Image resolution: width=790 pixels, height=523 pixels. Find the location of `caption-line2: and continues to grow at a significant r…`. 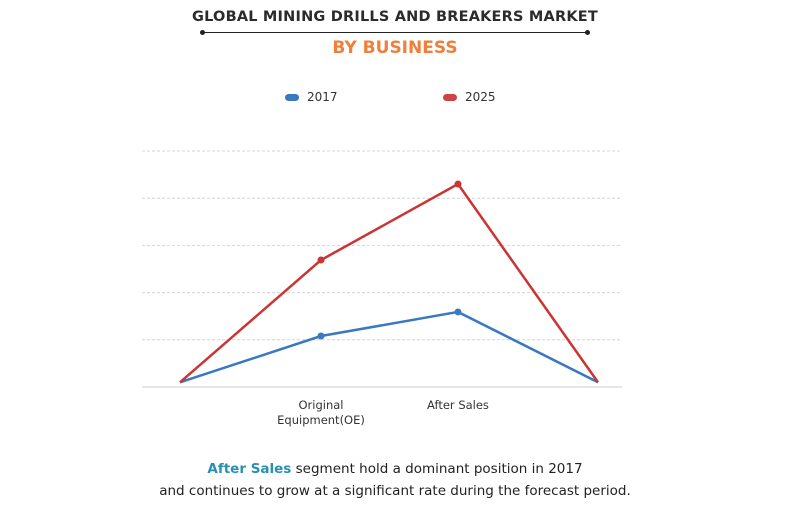

caption-line2: and continues to grow at a significant r… is located at coordinates (395, 491).